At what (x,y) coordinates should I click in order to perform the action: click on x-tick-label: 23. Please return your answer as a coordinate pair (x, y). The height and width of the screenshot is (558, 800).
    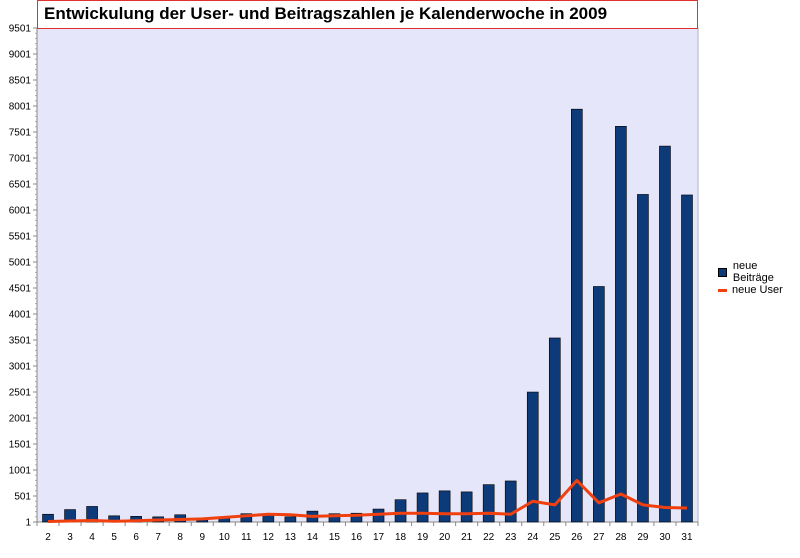
    Looking at the image, I should click on (511, 537).